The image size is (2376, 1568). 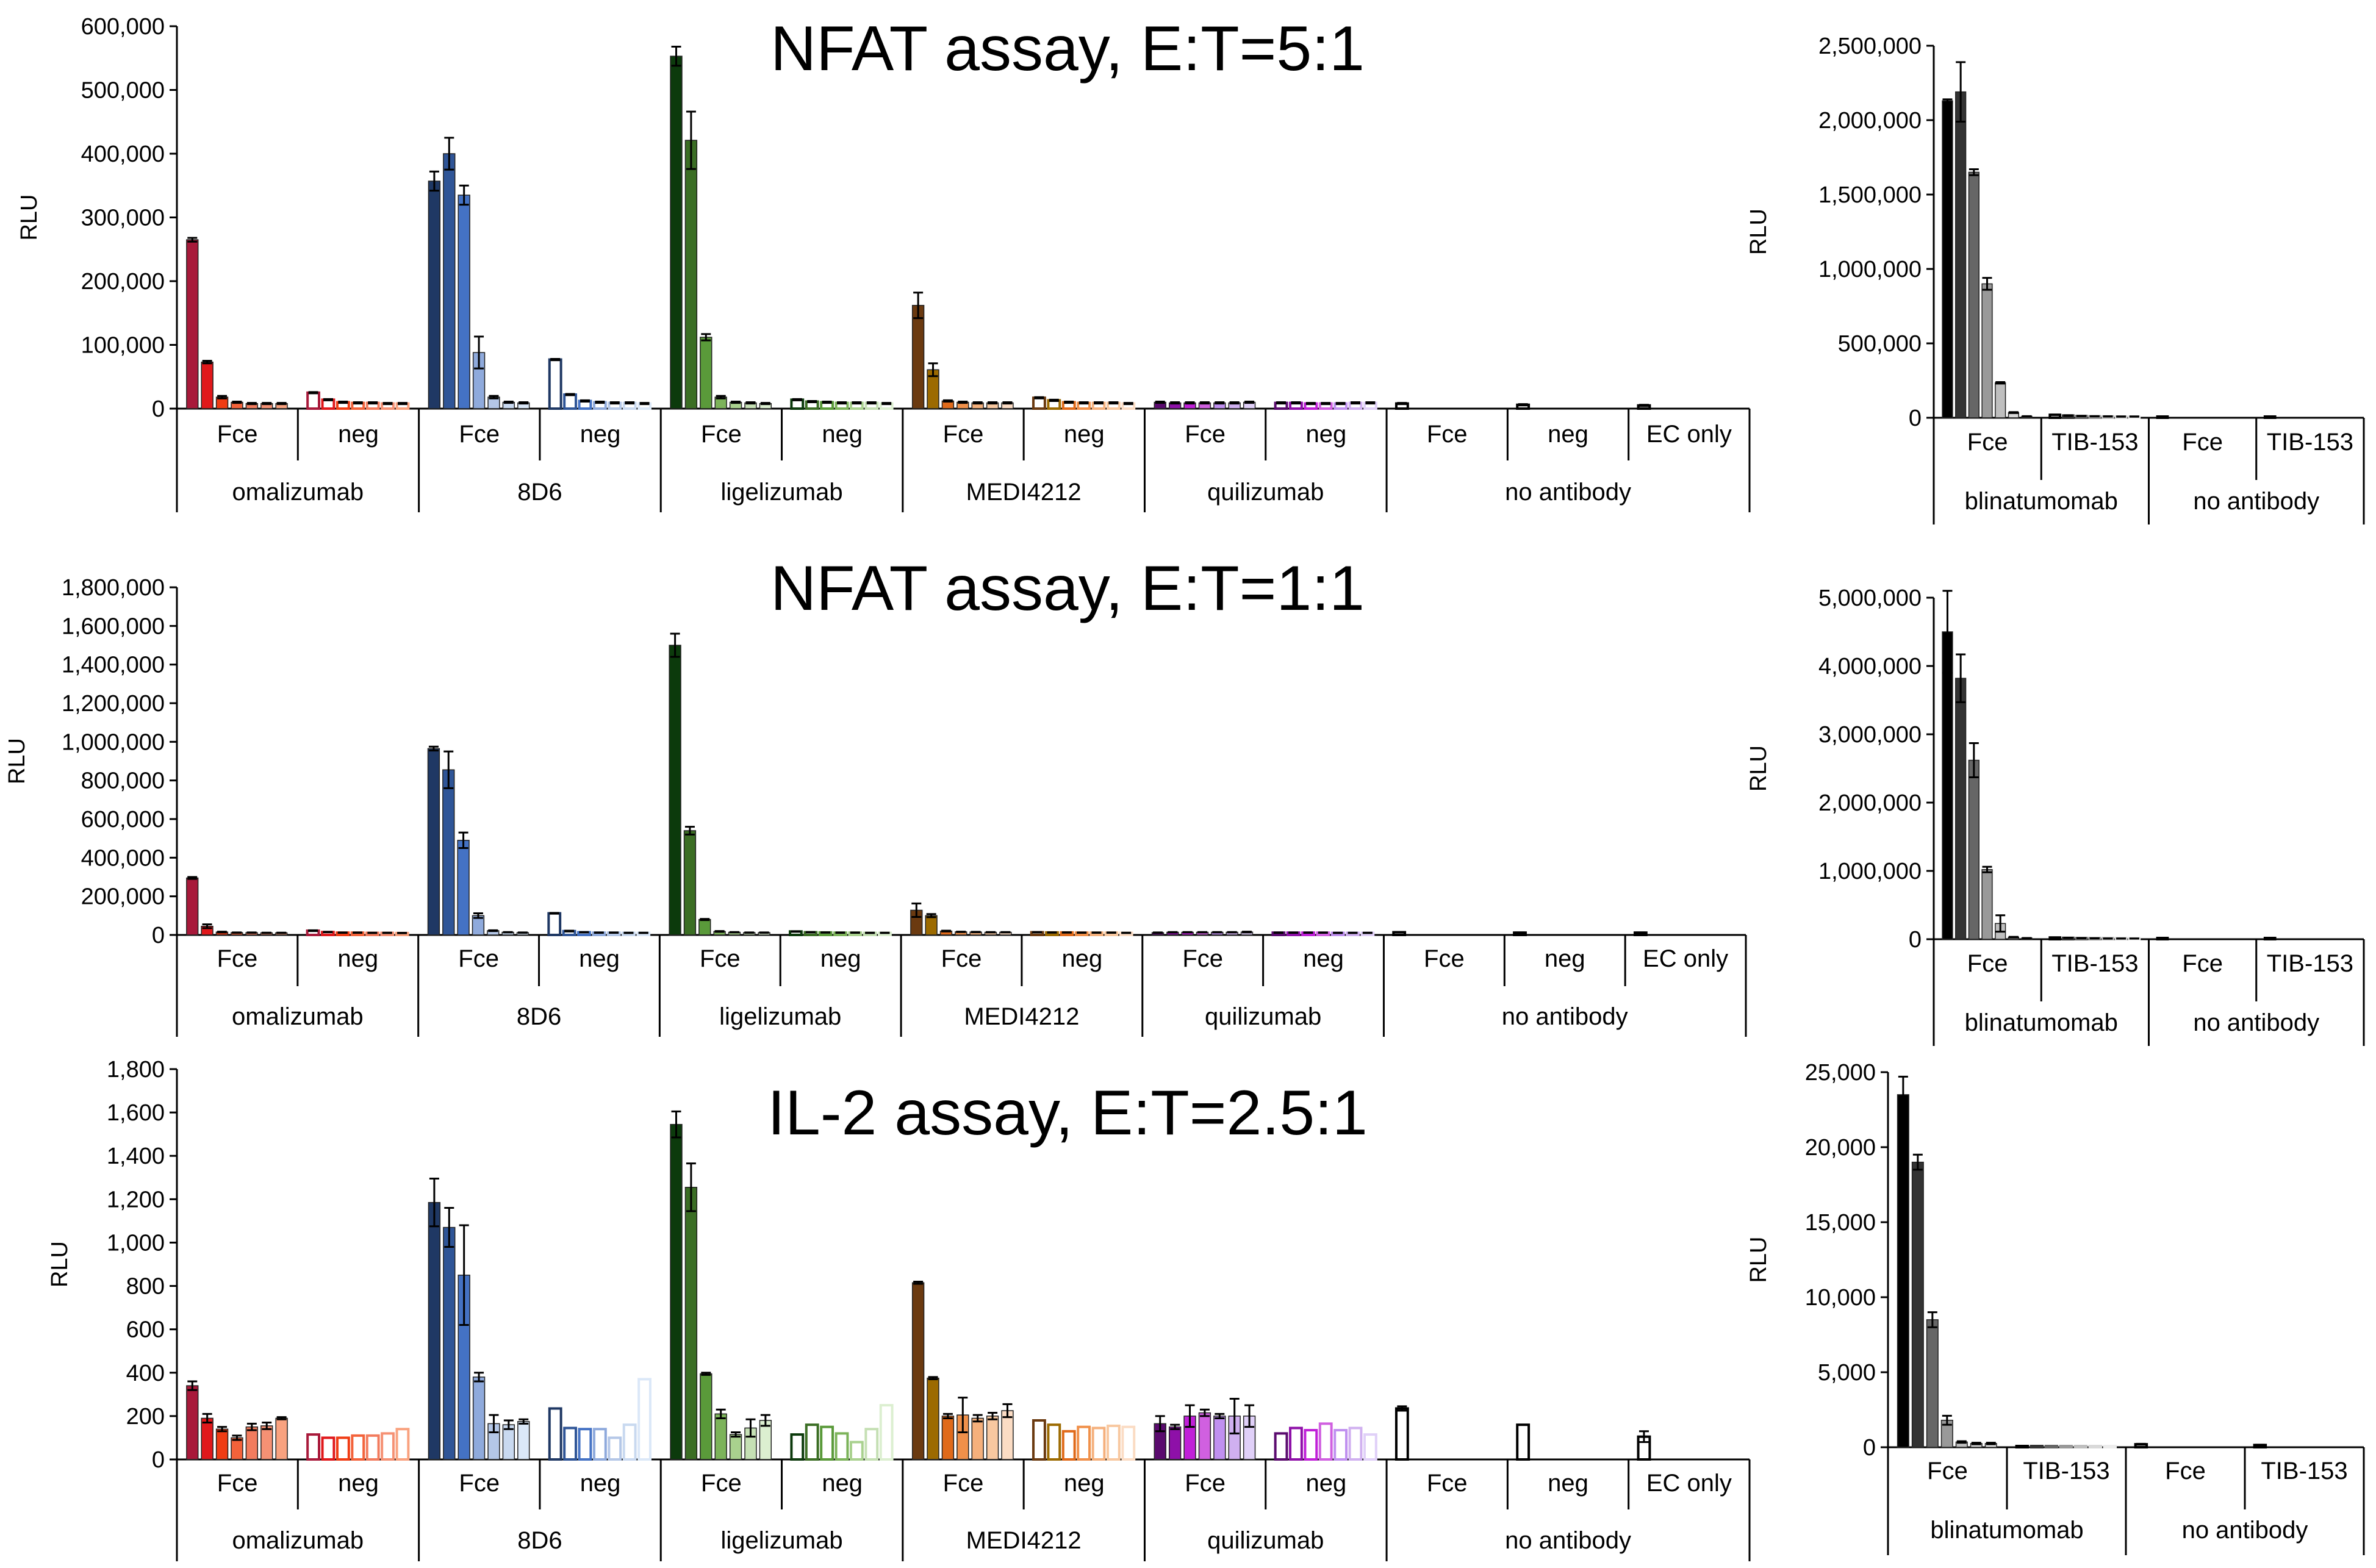 I want to click on y-tick-label: 600, so click(x=145, y=1330).